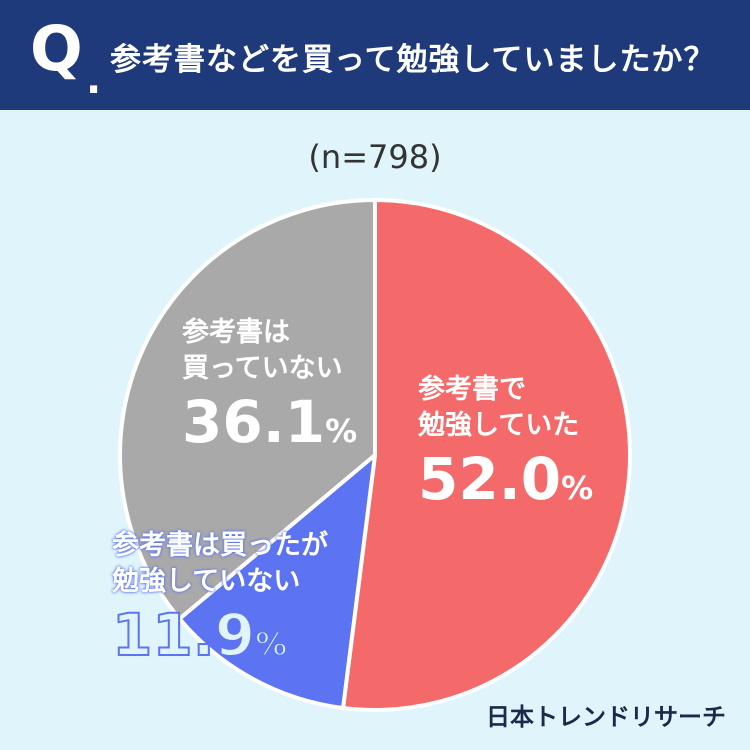 The height and width of the screenshot is (750, 750). What do you see at coordinates (262, 368) in the screenshot?
I see `slice-label-line: 買っていない` at bounding box center [262, 368].